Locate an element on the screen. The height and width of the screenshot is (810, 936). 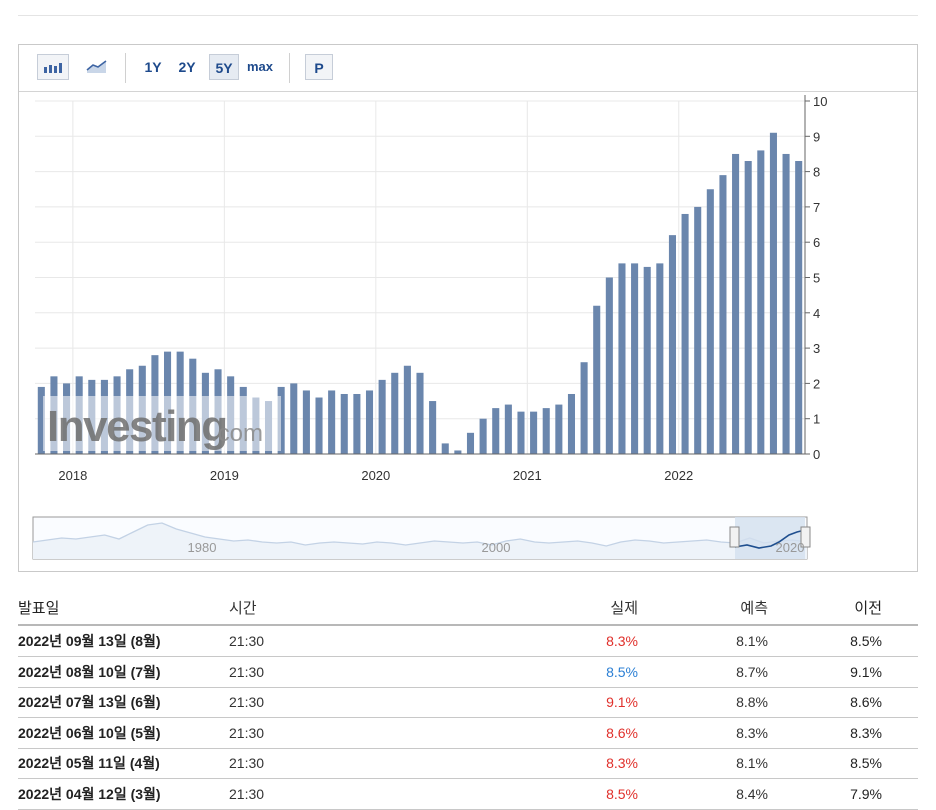
row-date: 2022년 06월 10일 (5월) is located at coordinates (89, 732).